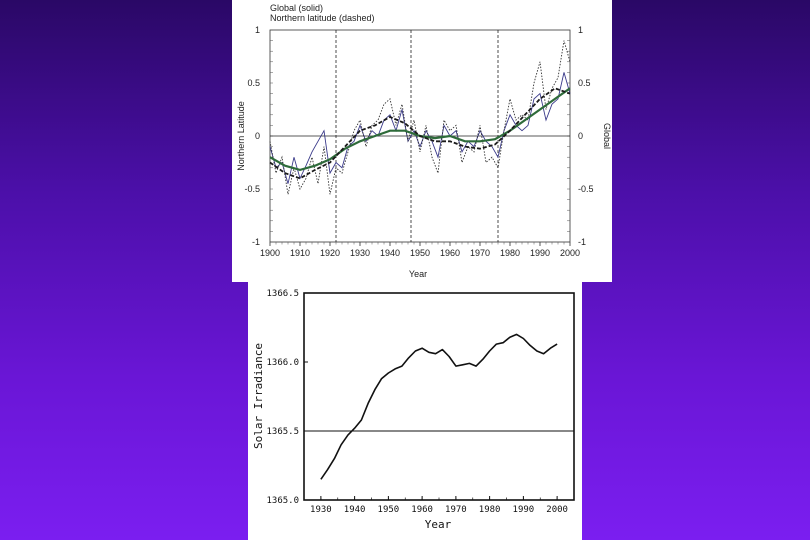 The height and width of the screenshot is (540, 810). What do you see at coordinates (282, 501) in the screenshot?
I see `y-tick-label-1365.0: 1365.0` at bounding box center [282, 501].